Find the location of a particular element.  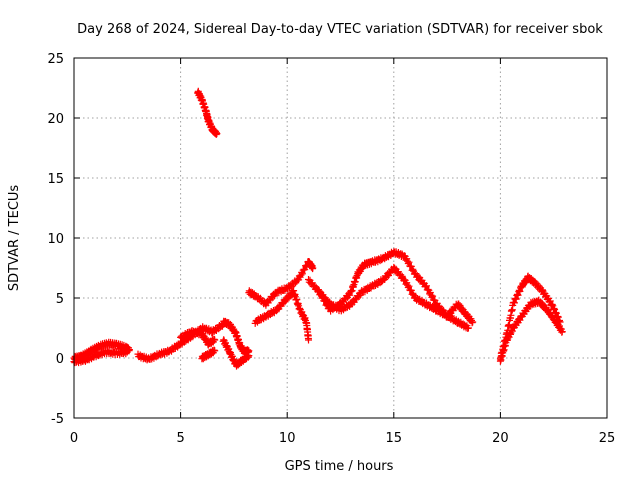

y-tick-label: 0 is located at coordinates (60, 359).